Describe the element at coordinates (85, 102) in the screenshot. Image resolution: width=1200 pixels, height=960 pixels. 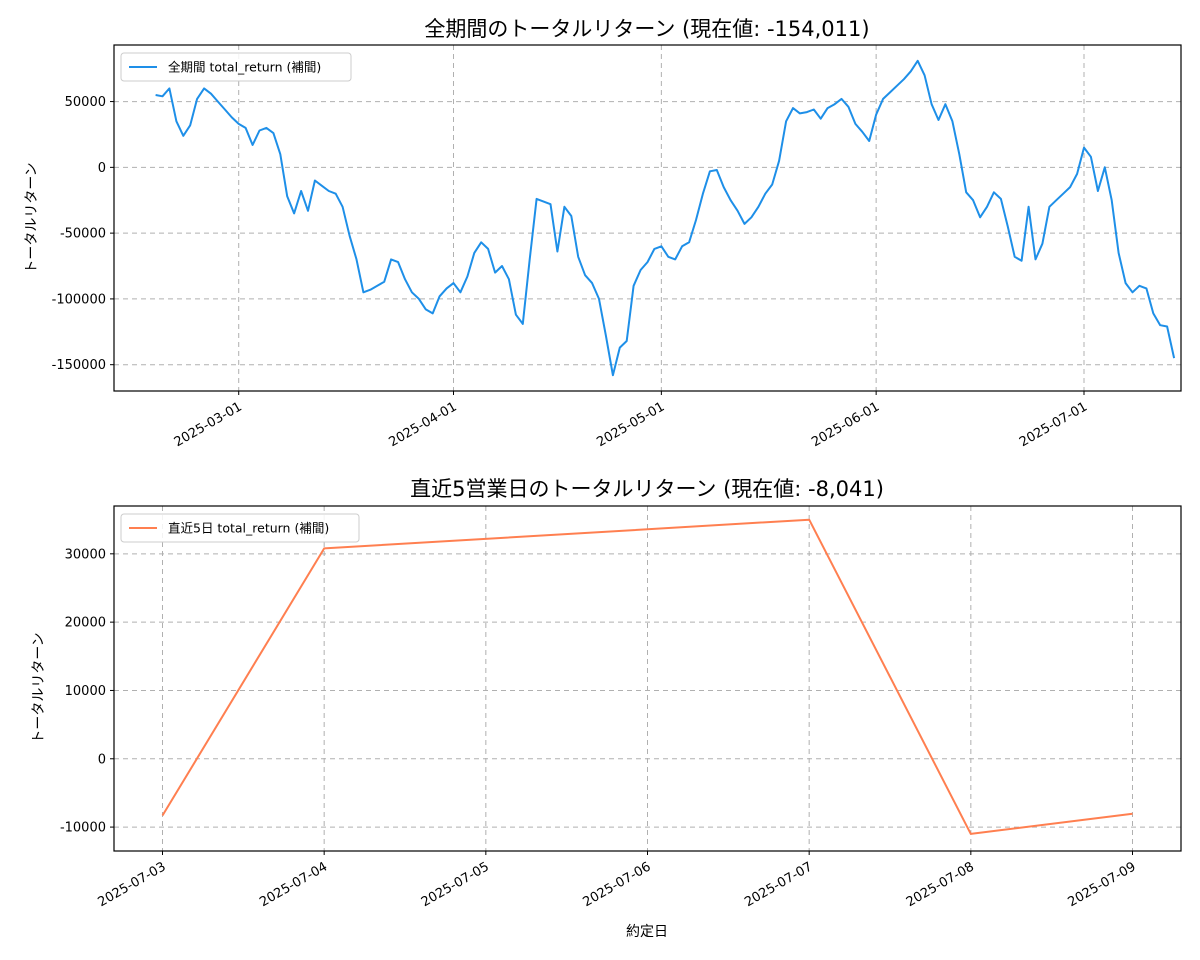
I see `y-tick-label: 50000` at that location.